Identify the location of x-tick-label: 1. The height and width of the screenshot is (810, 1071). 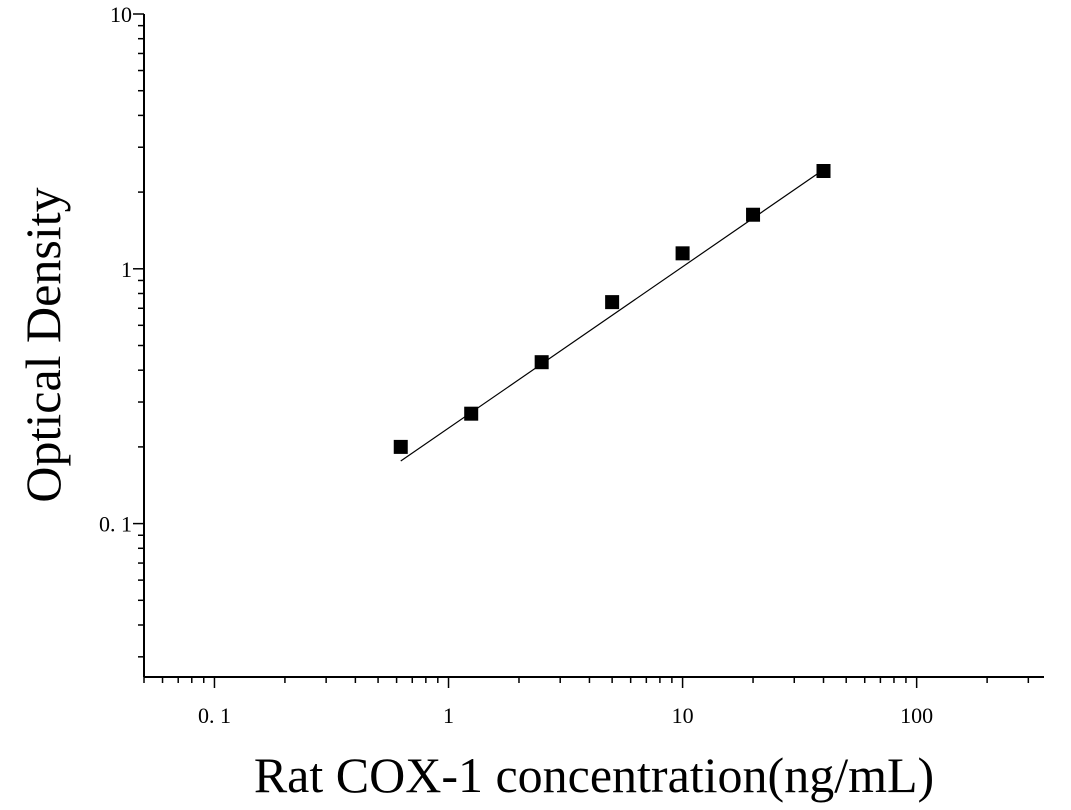
(448, 715).